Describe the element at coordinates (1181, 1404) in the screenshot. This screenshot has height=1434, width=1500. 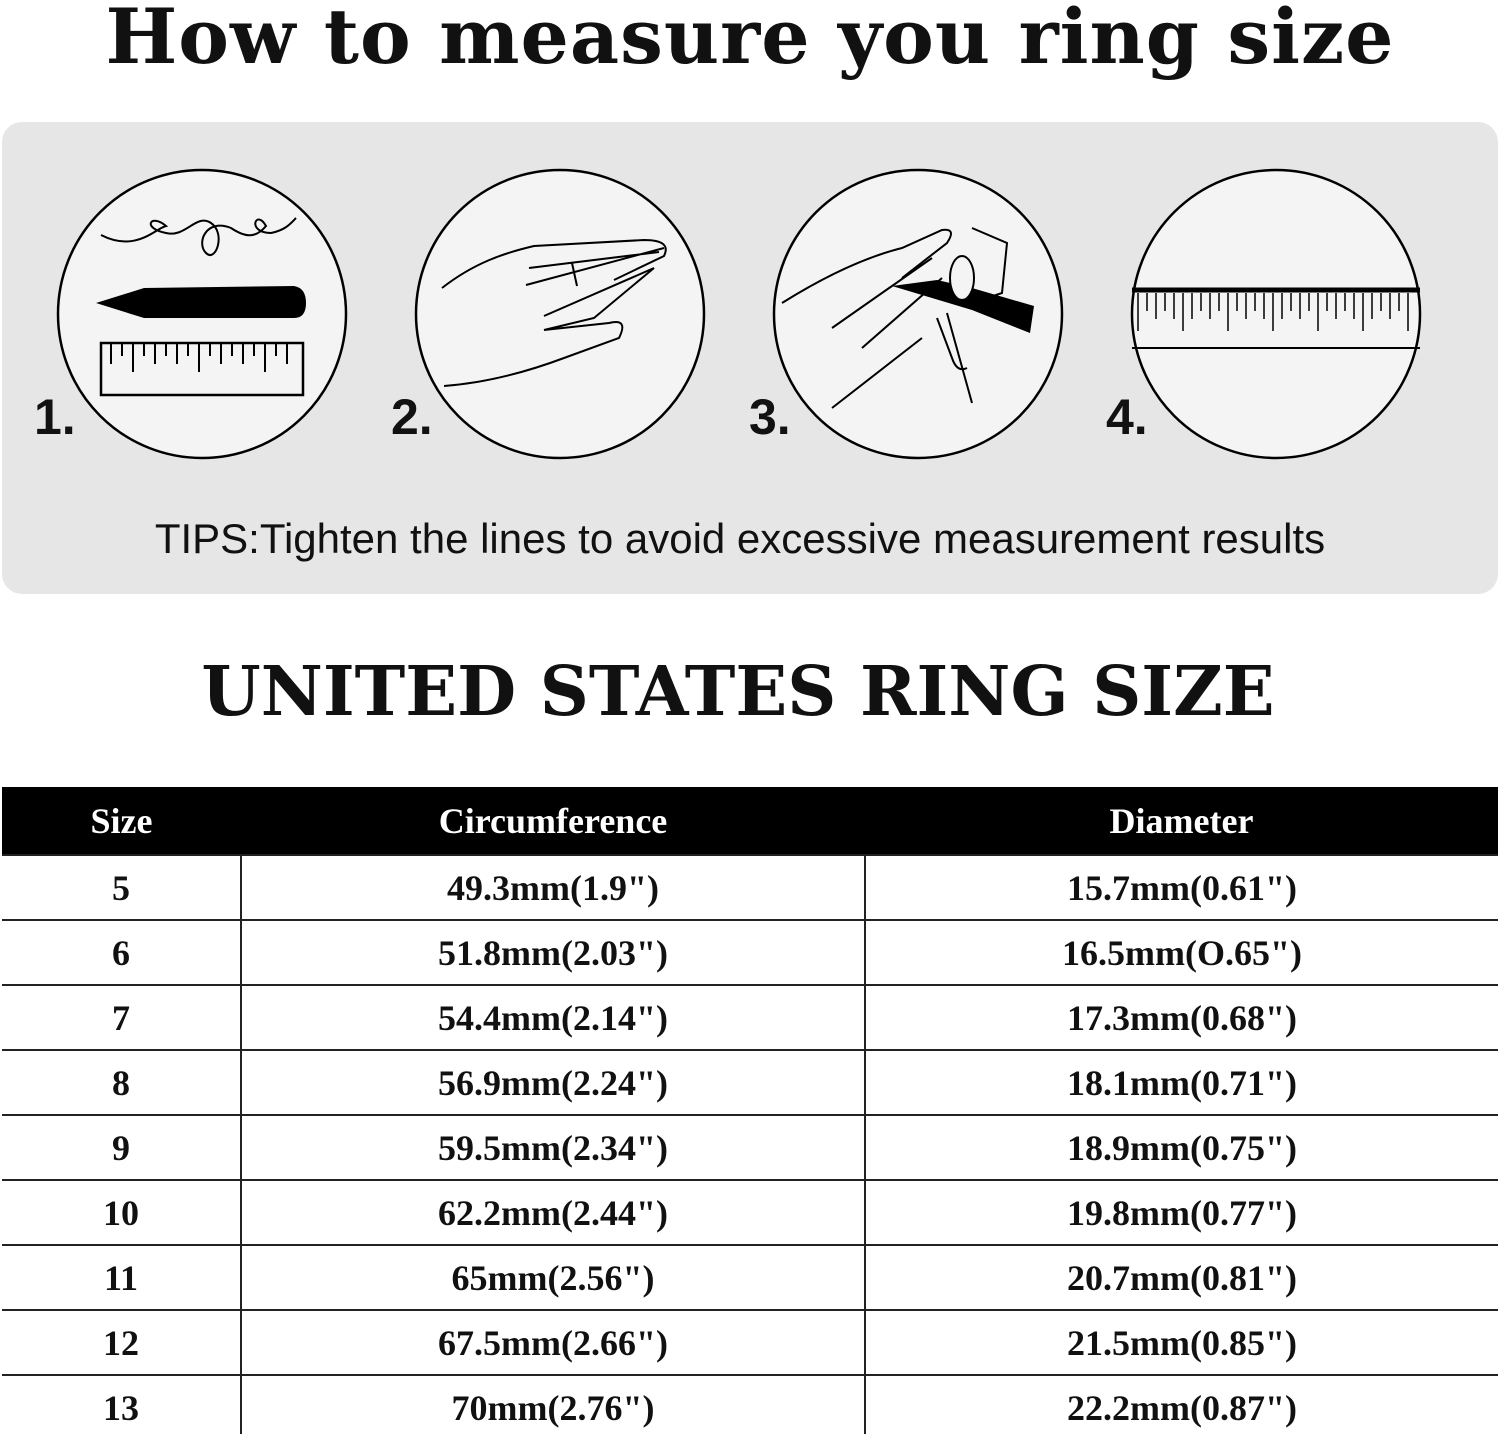
I see `diameter-cell: 22.2mm(0.87")` at that location.